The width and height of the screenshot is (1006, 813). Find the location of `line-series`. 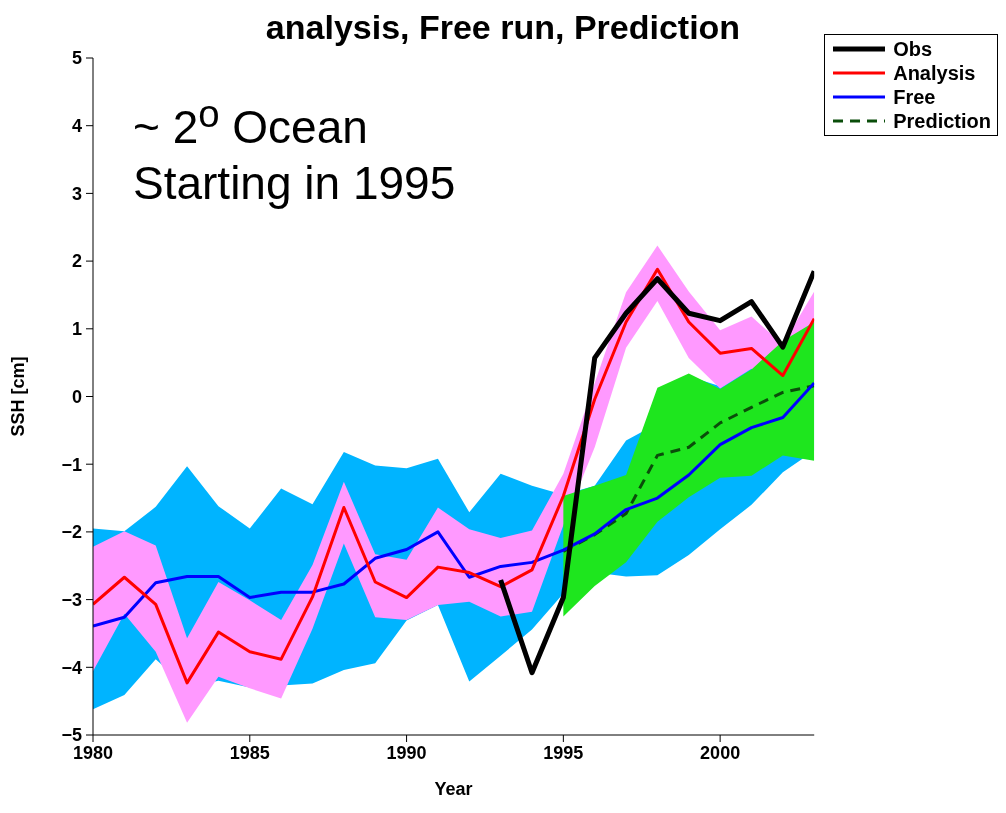

line-series is located at coordinates (688, 469).